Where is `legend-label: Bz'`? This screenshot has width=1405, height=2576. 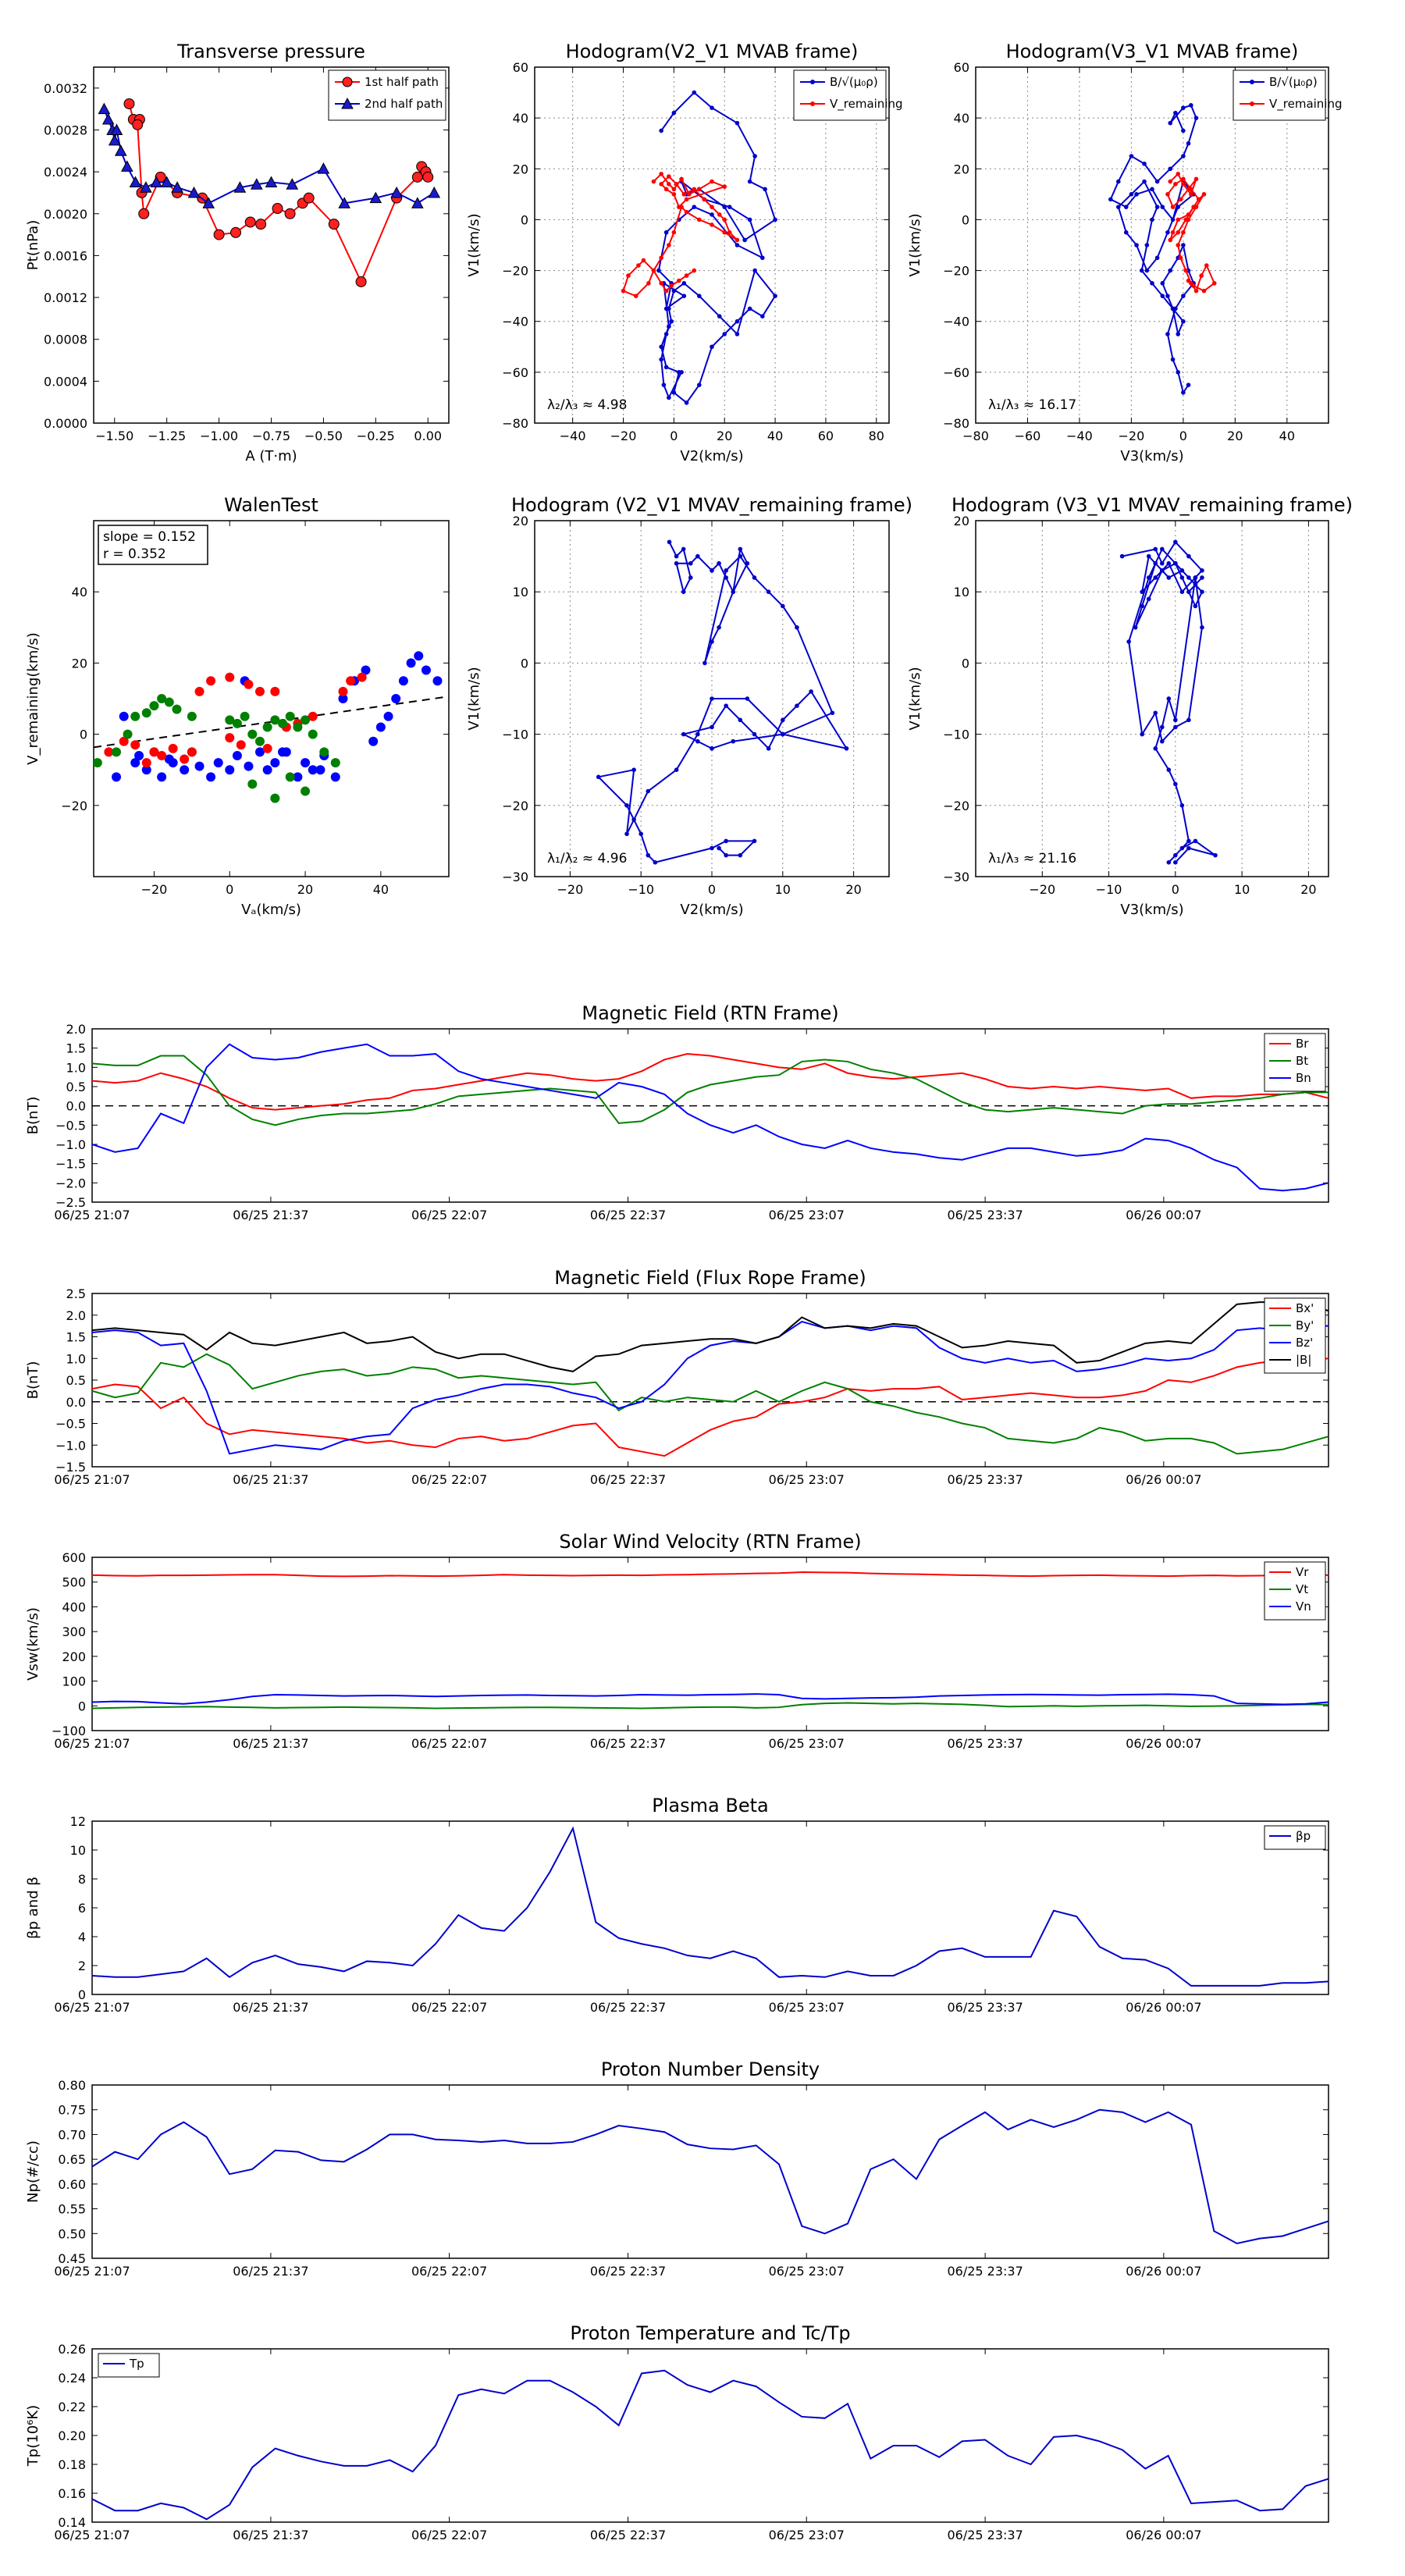 legend-label: Bz' is located at coordinates (1304, 1343).